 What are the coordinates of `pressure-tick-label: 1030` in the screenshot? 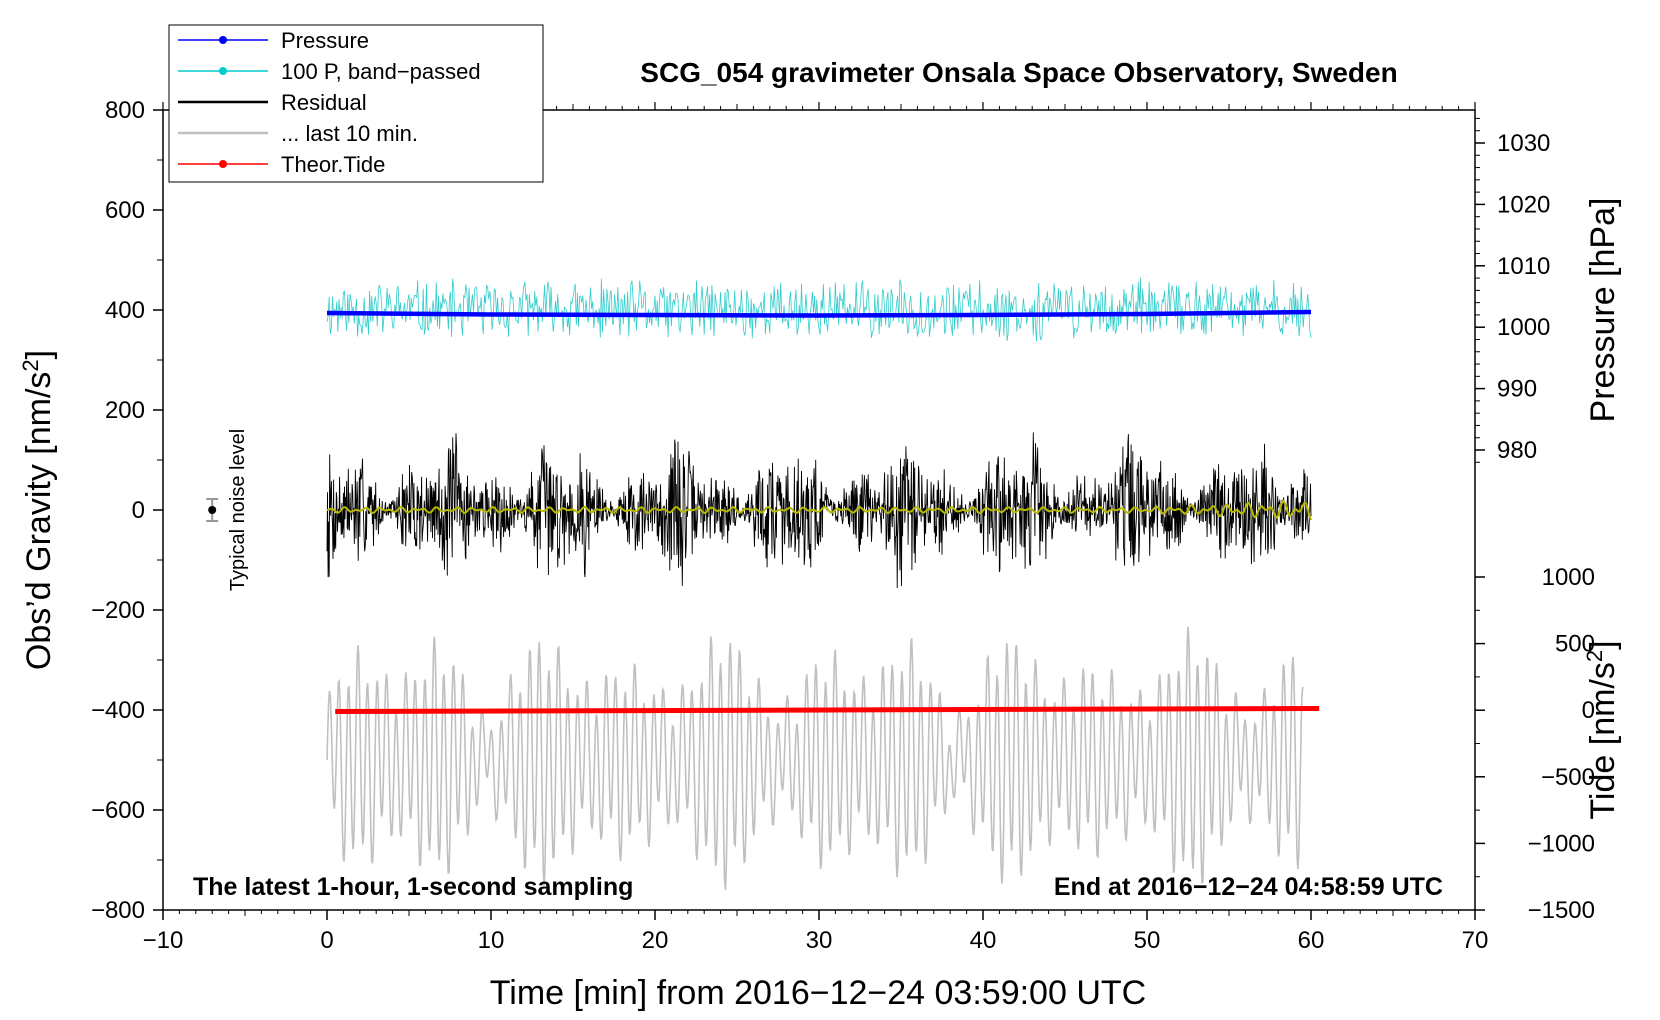 It's located at (1523, 143).